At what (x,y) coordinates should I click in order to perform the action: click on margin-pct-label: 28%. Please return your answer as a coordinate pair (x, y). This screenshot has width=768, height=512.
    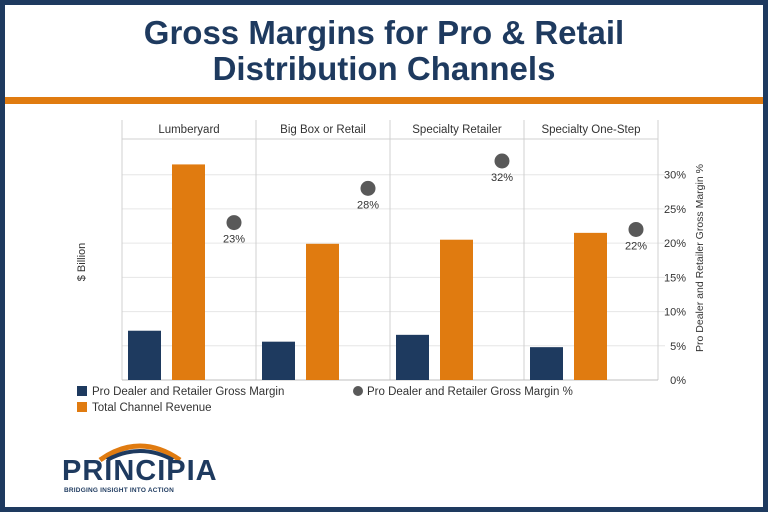
    Looking at the image, I should click on (368, 205).